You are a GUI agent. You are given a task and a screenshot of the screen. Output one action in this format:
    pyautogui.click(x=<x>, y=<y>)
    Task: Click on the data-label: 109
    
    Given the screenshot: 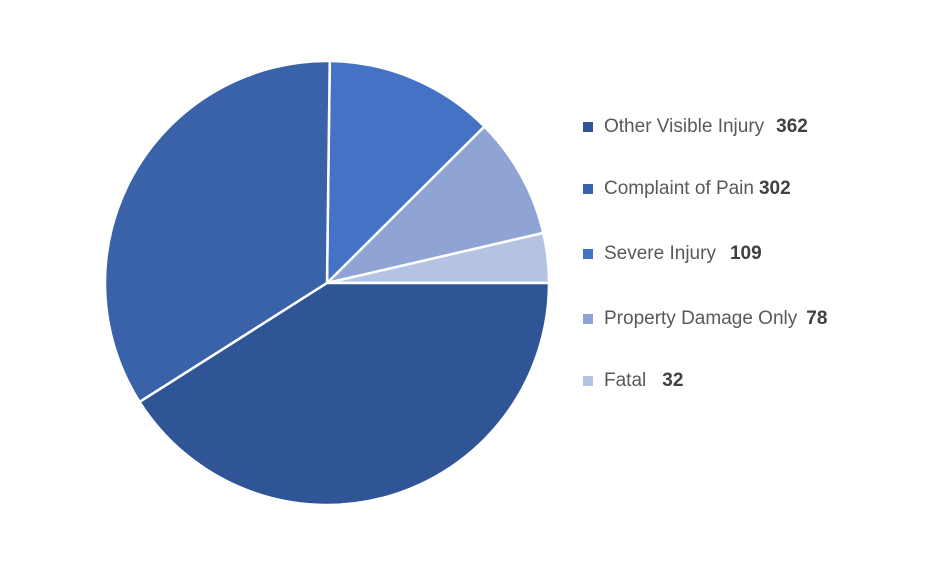 What is the action you would take?
    pyautogui.click(x=745, y=253)
    